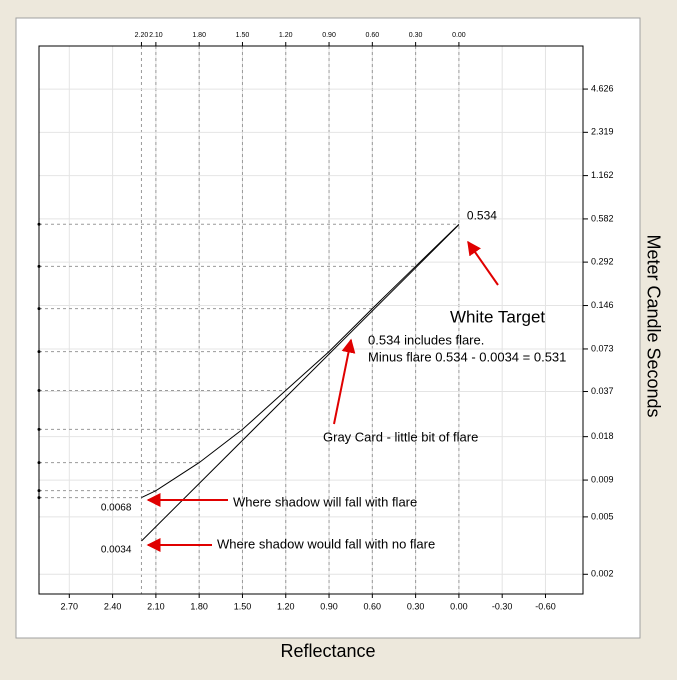 This screenshot has width=677, height=680. What do you see at coordinates (545, 606) in the screenshot?
I see `x-tick-label: -0.60` at bounding box center [545, 606].